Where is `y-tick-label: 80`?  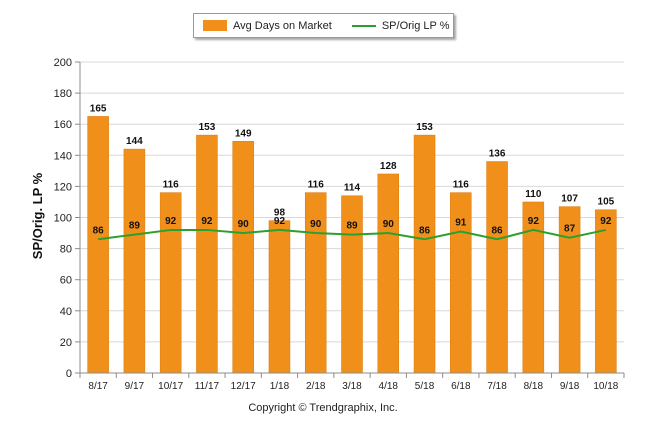 y-tick-label: 80 is located at coordinates (66, 250).